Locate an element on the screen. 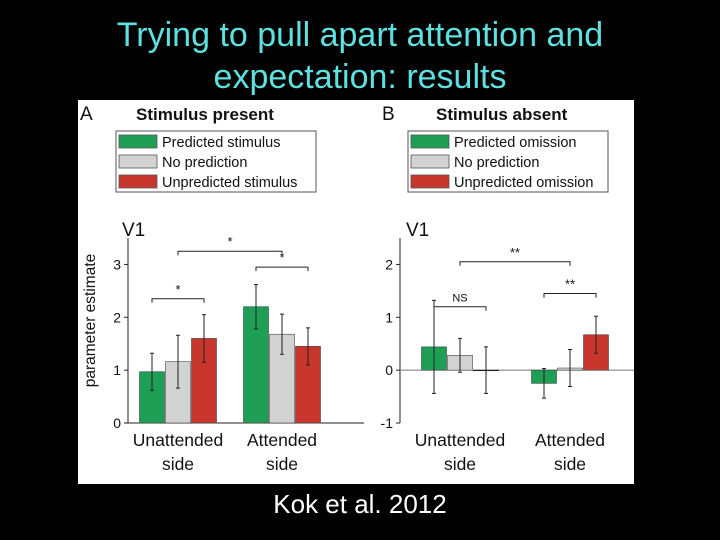 The image size is (720, 540). panel-letter: A is located at coordinates (86, 114).